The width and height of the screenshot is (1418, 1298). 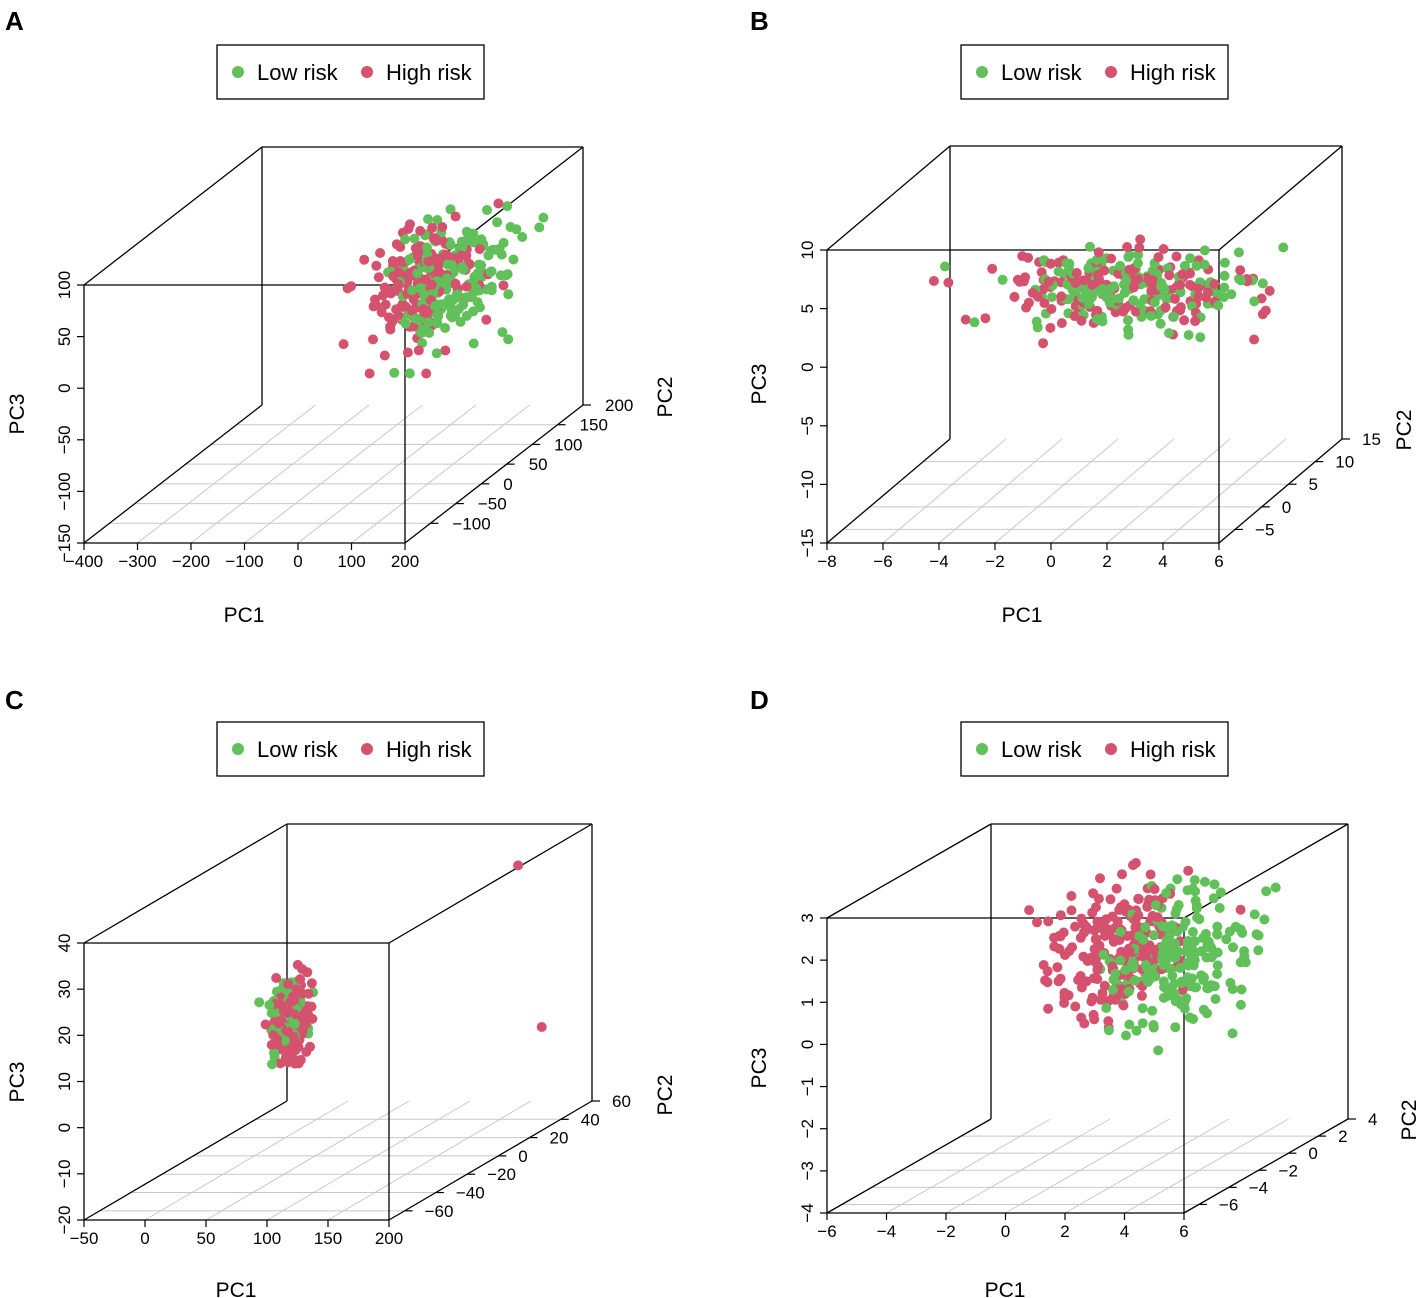 What do you see at coordinates (191, 561) in the screenshot?
I see `x-tick-label: −200` at bounding box center [191, 561].